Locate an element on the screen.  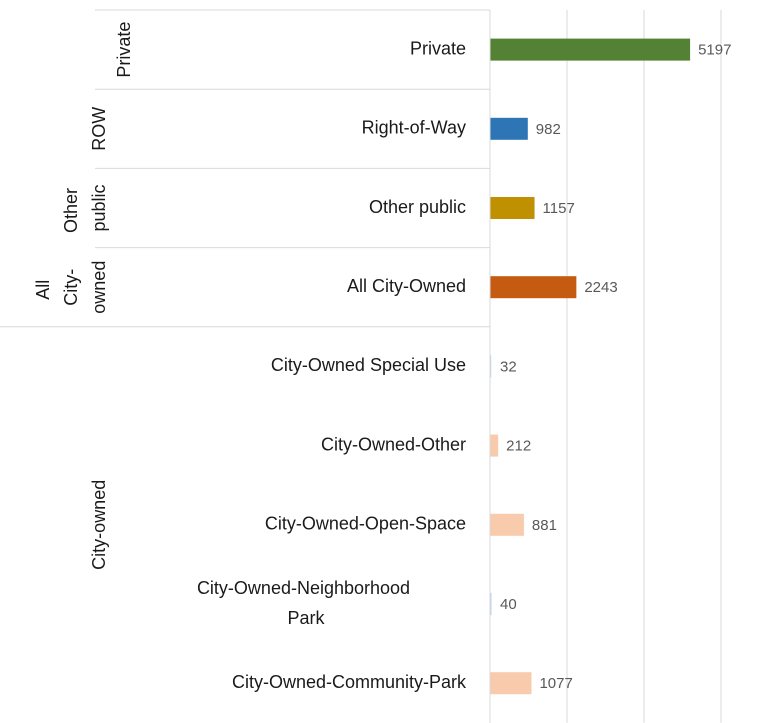
value-label: 212 is located at coordinates (518, 446).